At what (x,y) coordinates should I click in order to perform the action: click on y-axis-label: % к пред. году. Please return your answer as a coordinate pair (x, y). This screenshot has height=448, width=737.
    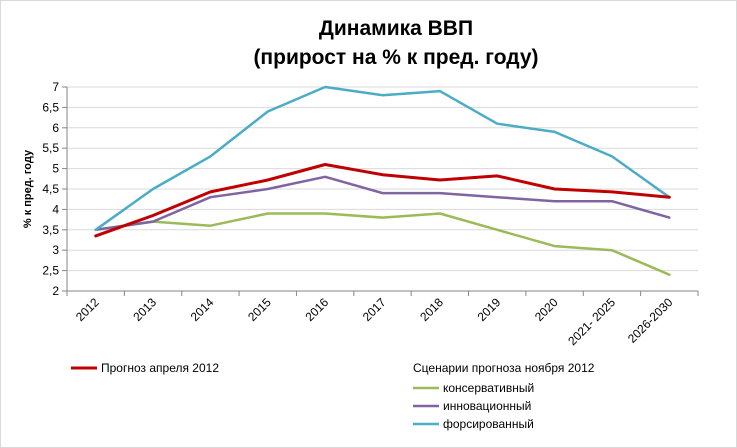
    Looking at the image, I should click on (28, 188).